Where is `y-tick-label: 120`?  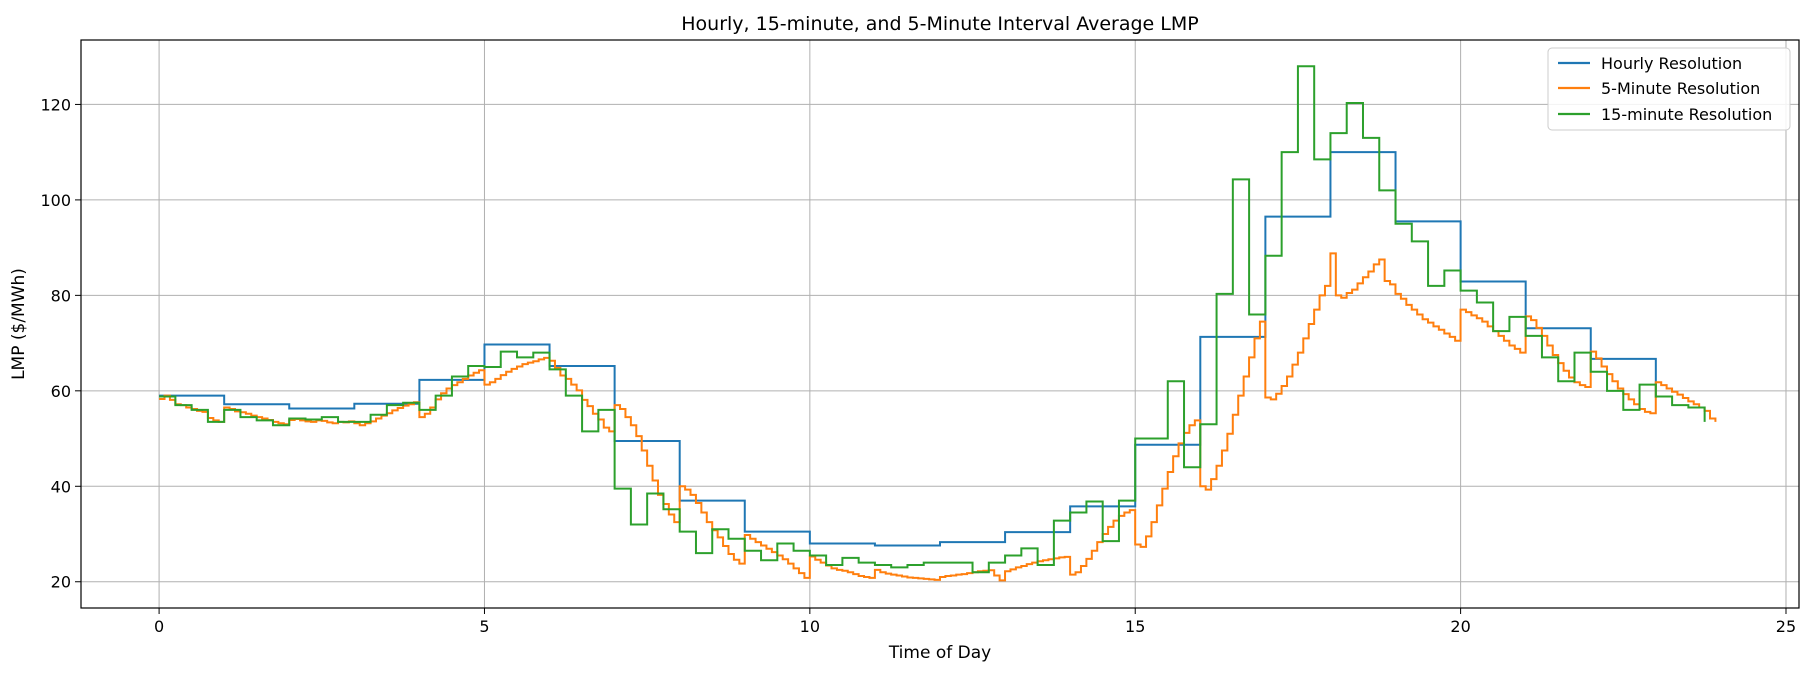 y-tick-label: 120 is located at coordinates (55, 104).